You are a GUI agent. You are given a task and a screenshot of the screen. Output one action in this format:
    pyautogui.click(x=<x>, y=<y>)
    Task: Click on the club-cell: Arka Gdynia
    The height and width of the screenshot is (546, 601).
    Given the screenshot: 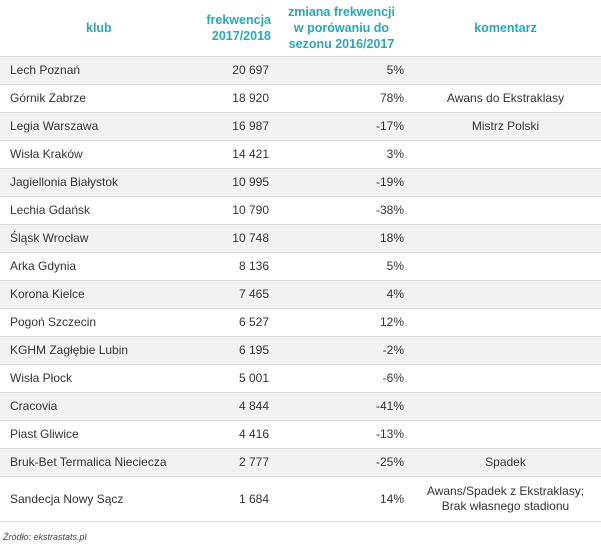 What is the action you would take?
    pyautogui.click(x=95, y=266)
    